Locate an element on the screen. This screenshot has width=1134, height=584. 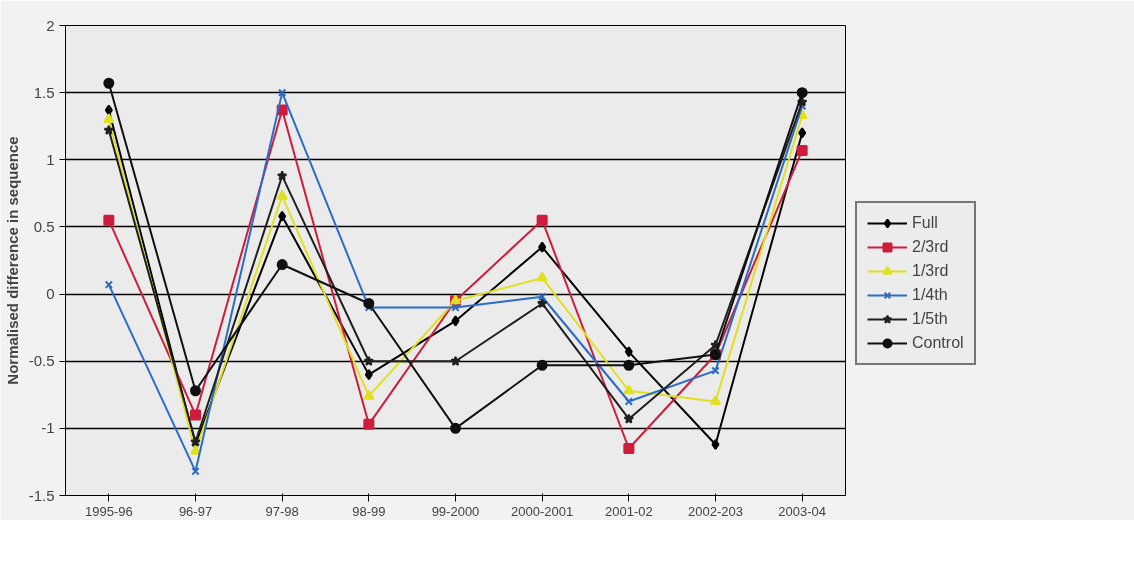
legend-label: Control is located at coordinates (938, 343).